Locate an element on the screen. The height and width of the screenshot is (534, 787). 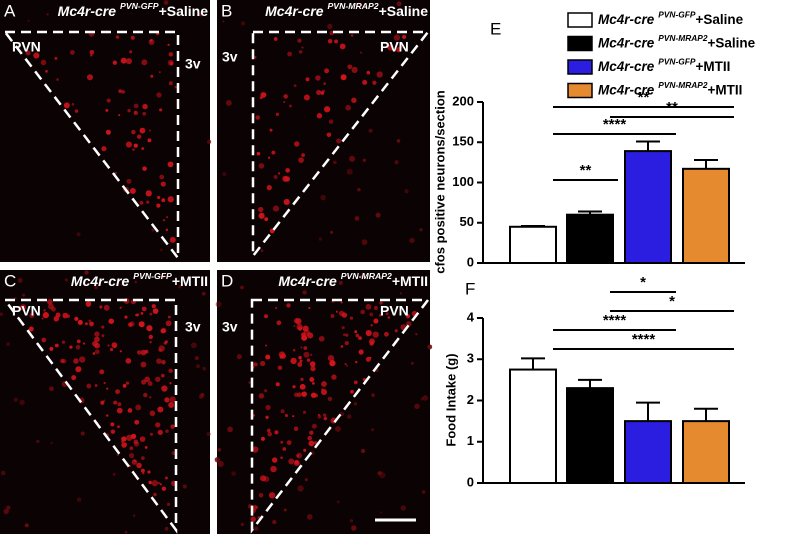
y-tick-label: 2 is located at coordinates (470, 399).